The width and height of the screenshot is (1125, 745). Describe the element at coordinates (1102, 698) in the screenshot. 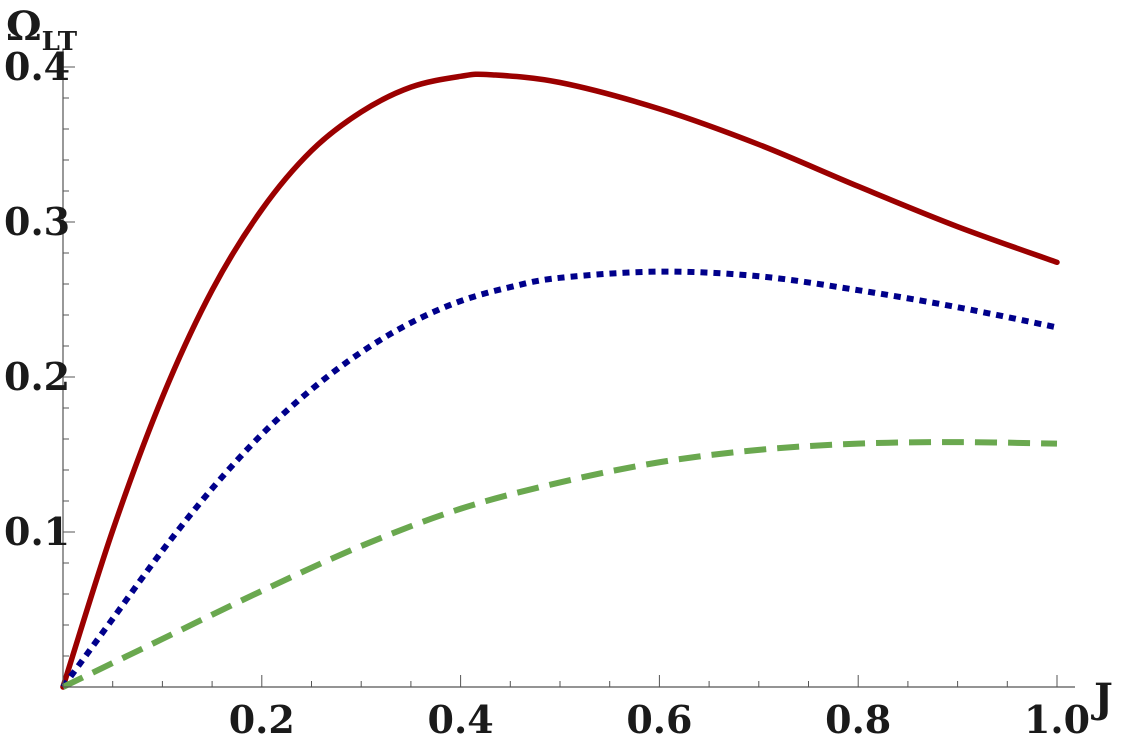

I see `x-axis-label: J` at that location.